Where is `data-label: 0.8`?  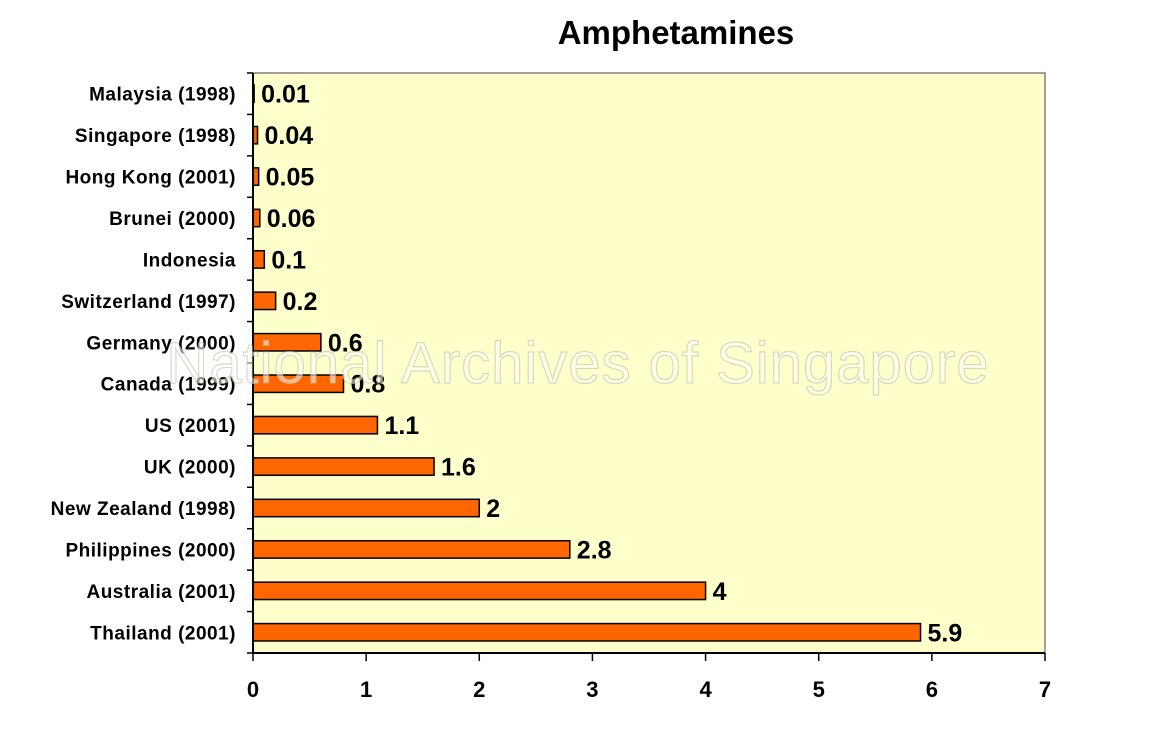 data-label: 0.8 is located at coordinates (368, 385).